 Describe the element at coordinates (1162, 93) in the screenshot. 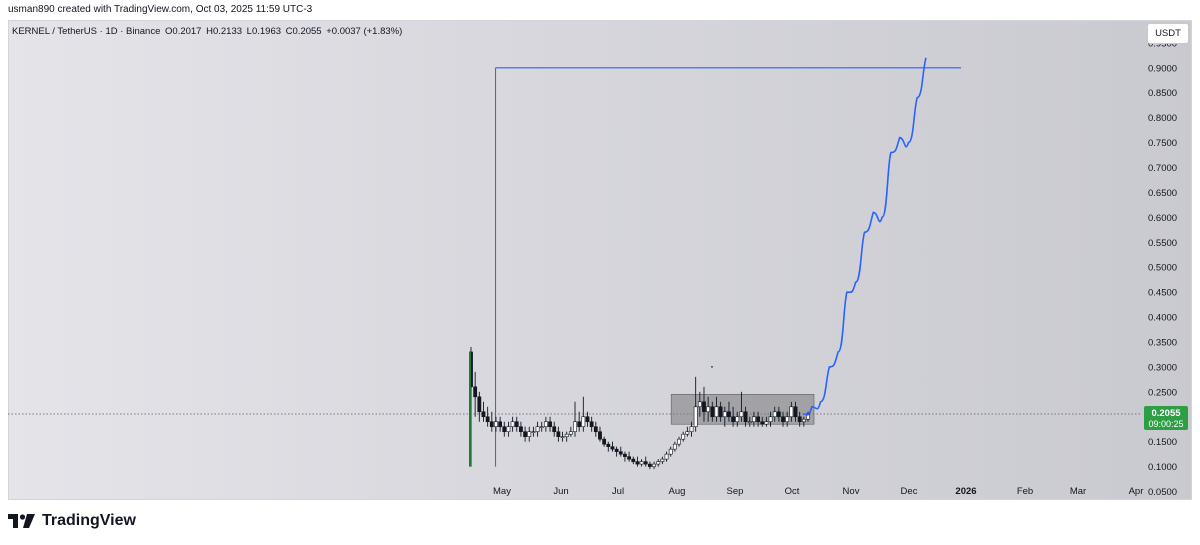

I see `y-tick-label: 0.8500` at that location.